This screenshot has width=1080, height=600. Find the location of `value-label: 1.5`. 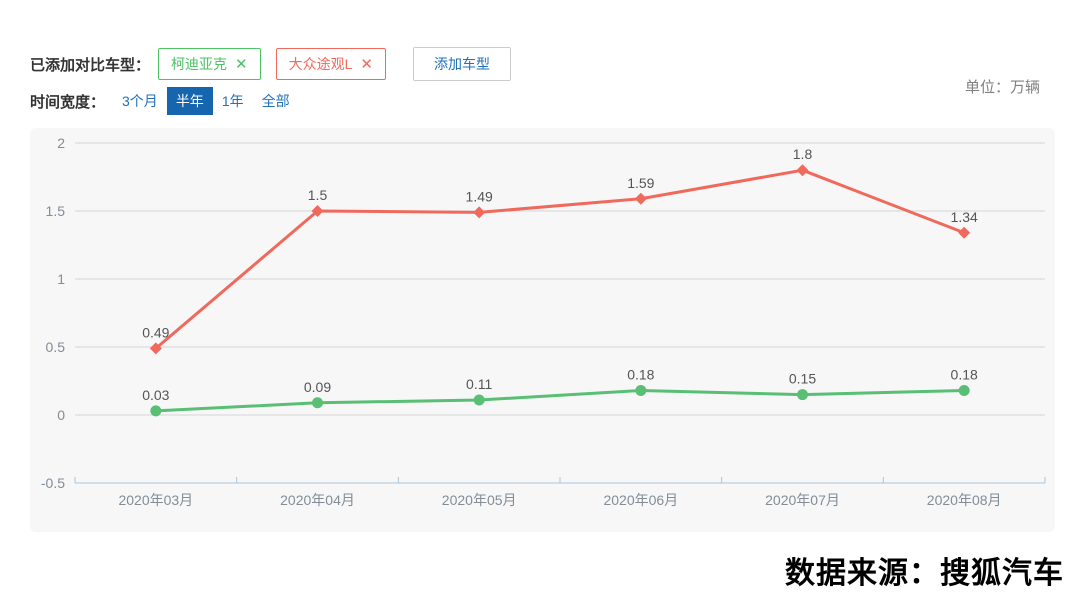

value-label: 1.5 is located at coordinates (318, 195).